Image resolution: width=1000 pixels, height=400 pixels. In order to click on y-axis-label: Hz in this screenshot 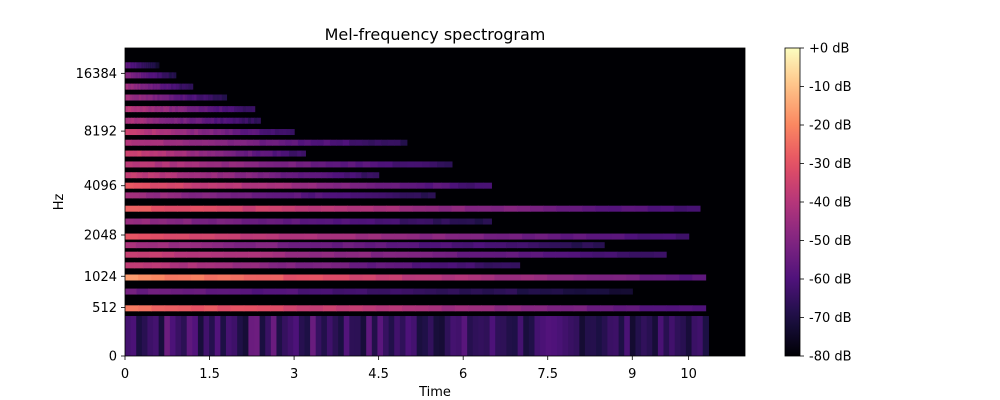, I will do `click(59, 202)`.